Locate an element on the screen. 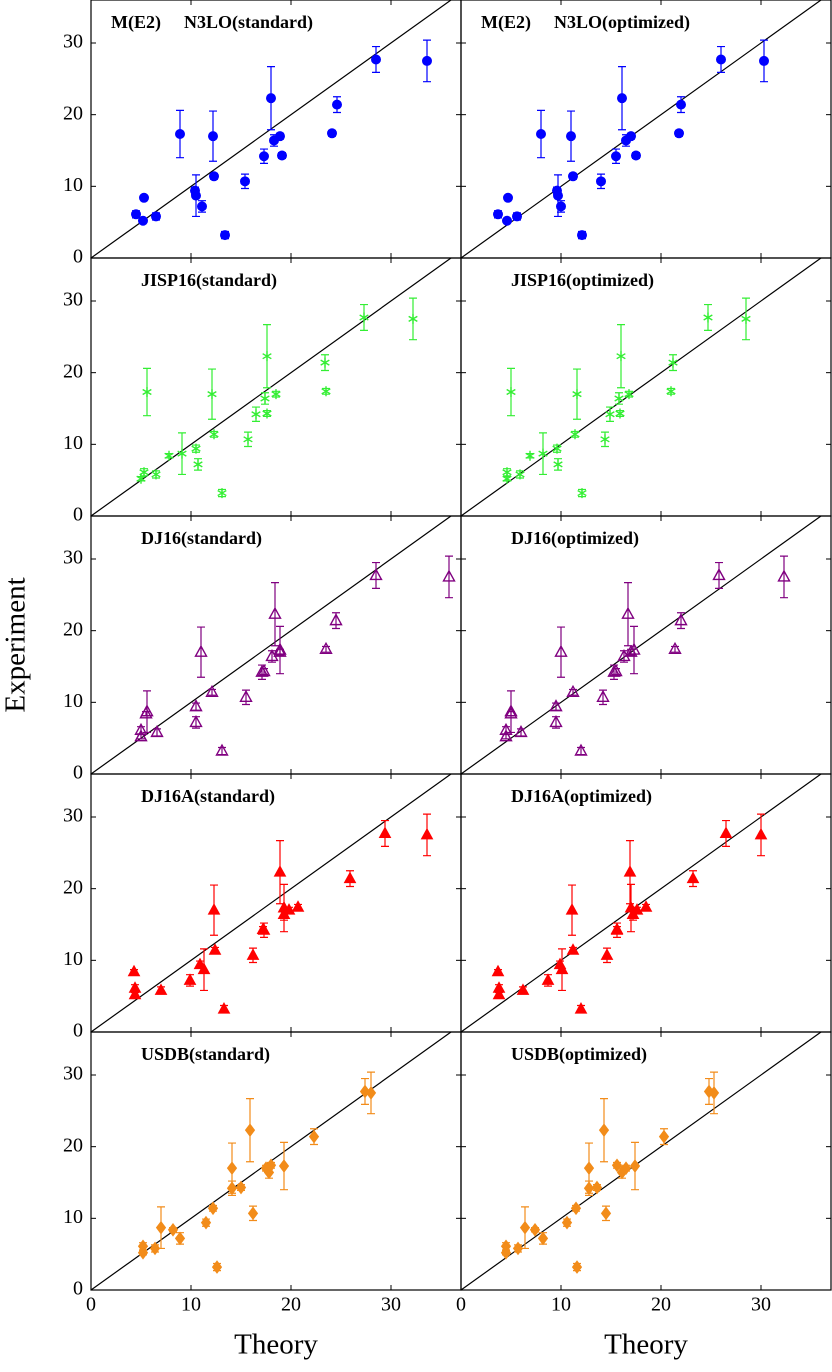 Image resolution: width=832 pixels, height=1372 pixels. panel-annotation: M(E2) is located at coordinates (136, 22).